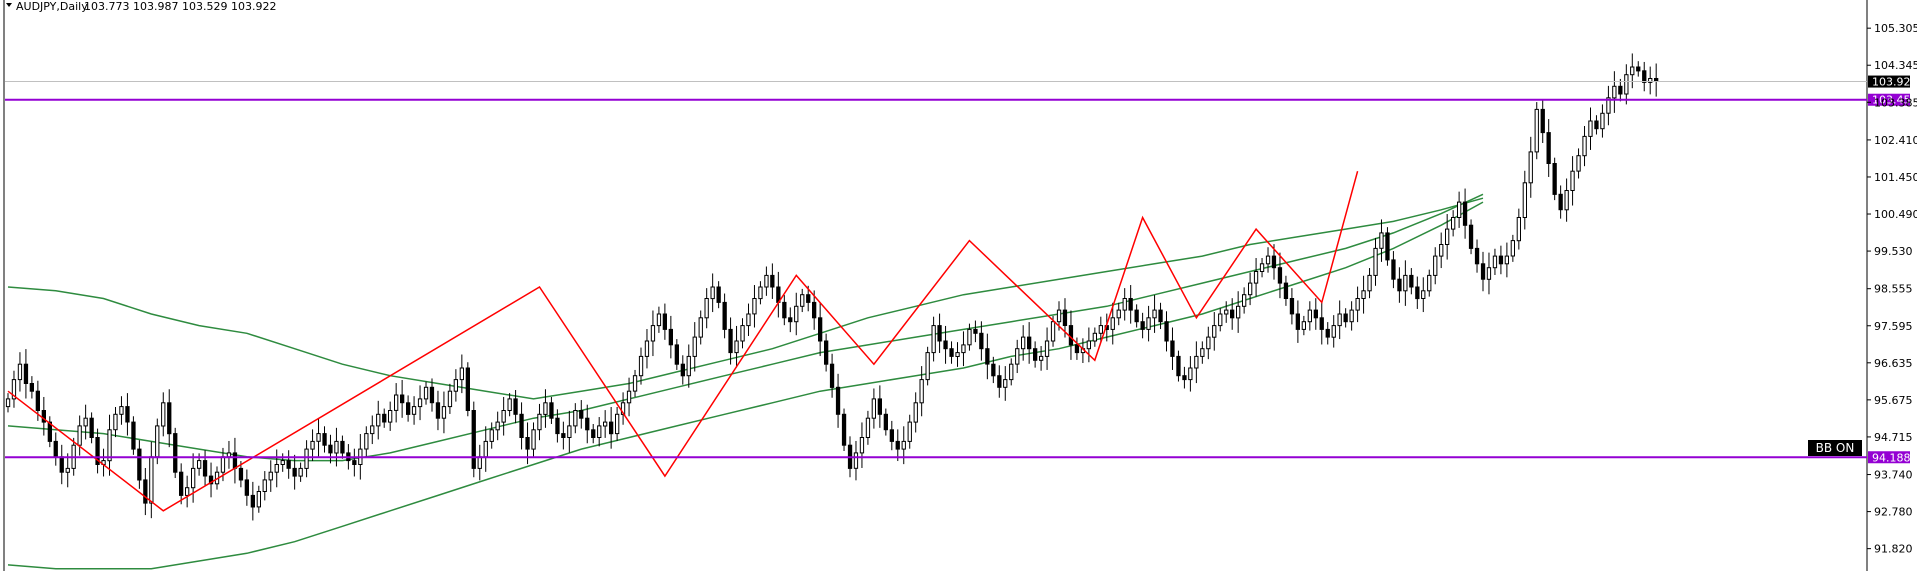 The image size is (1917, 571). Describe the element at coordinates (1895, 102) in the screenshot. I see `y-tick-label: 103.385` at that location.